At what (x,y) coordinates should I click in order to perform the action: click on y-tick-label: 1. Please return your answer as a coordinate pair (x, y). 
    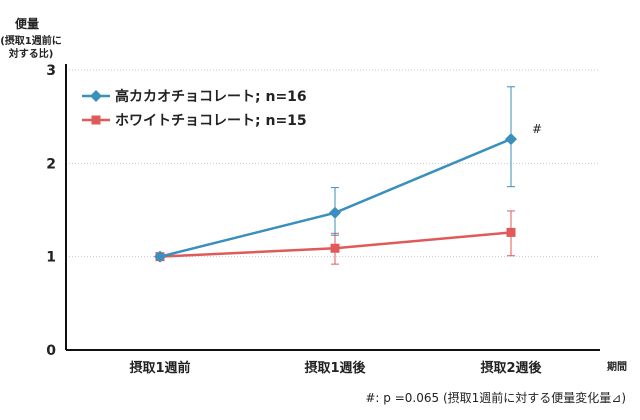
    Looking at the image, I should click on (51, 258).